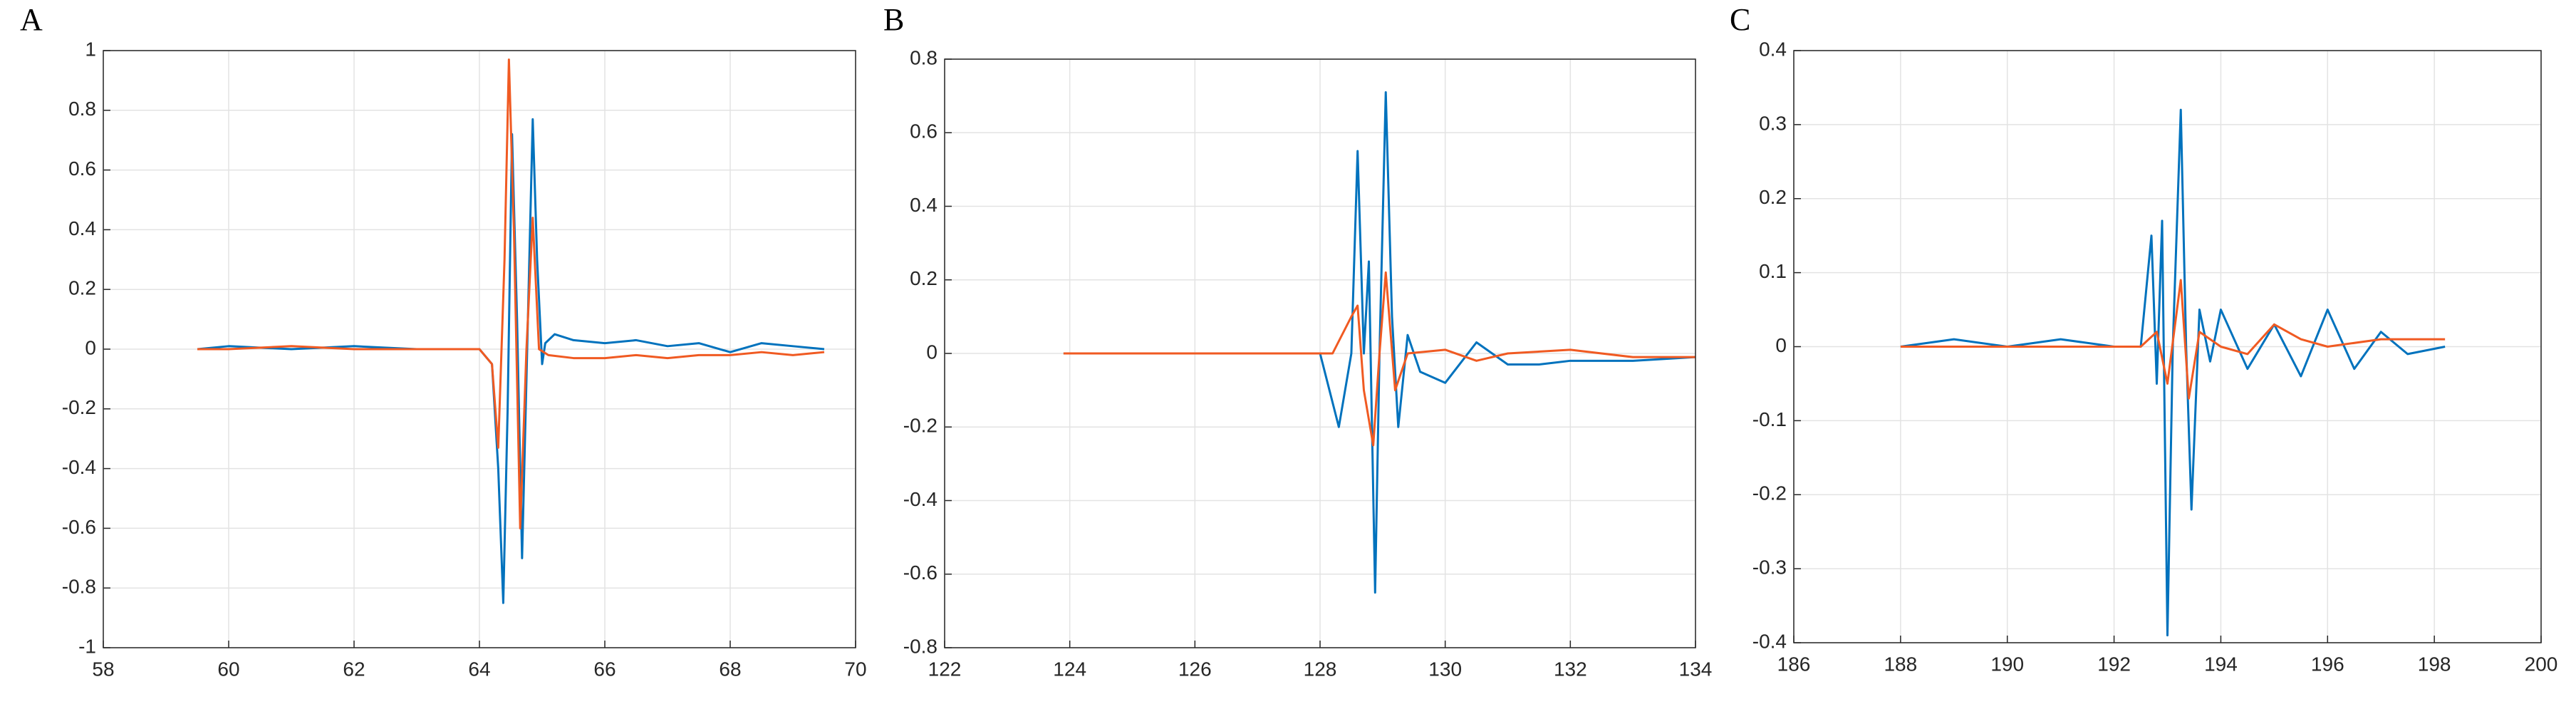 This screenshot has width=2576, height=704. Describe the element at coordinates (1773, 271) in the screenshot. I see `y-tick-label: 0.1` at that location.